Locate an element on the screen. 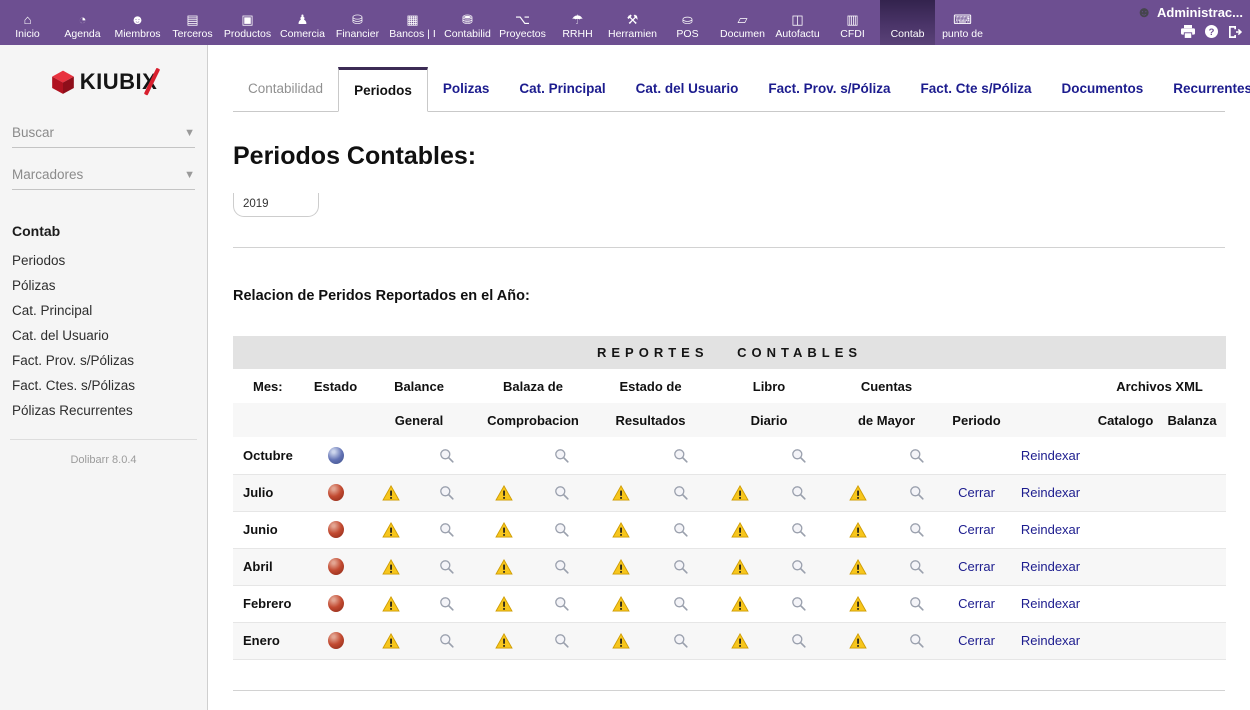 This screenshot has width=1250, height=710. tab-fact-prov-s-p-liza: Fact. Prov. s/Póliza is located at coordinates (829, 88).